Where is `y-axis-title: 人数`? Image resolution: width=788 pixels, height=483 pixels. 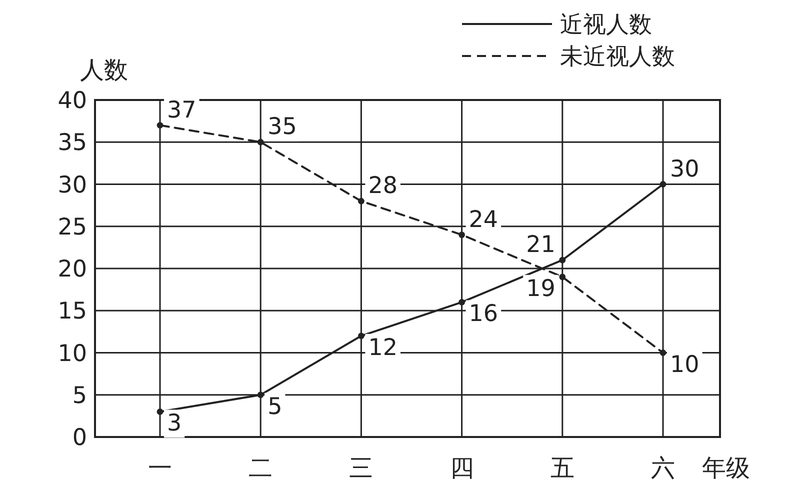
y-axis-title: 人数 is located at coordinates (104, 70).